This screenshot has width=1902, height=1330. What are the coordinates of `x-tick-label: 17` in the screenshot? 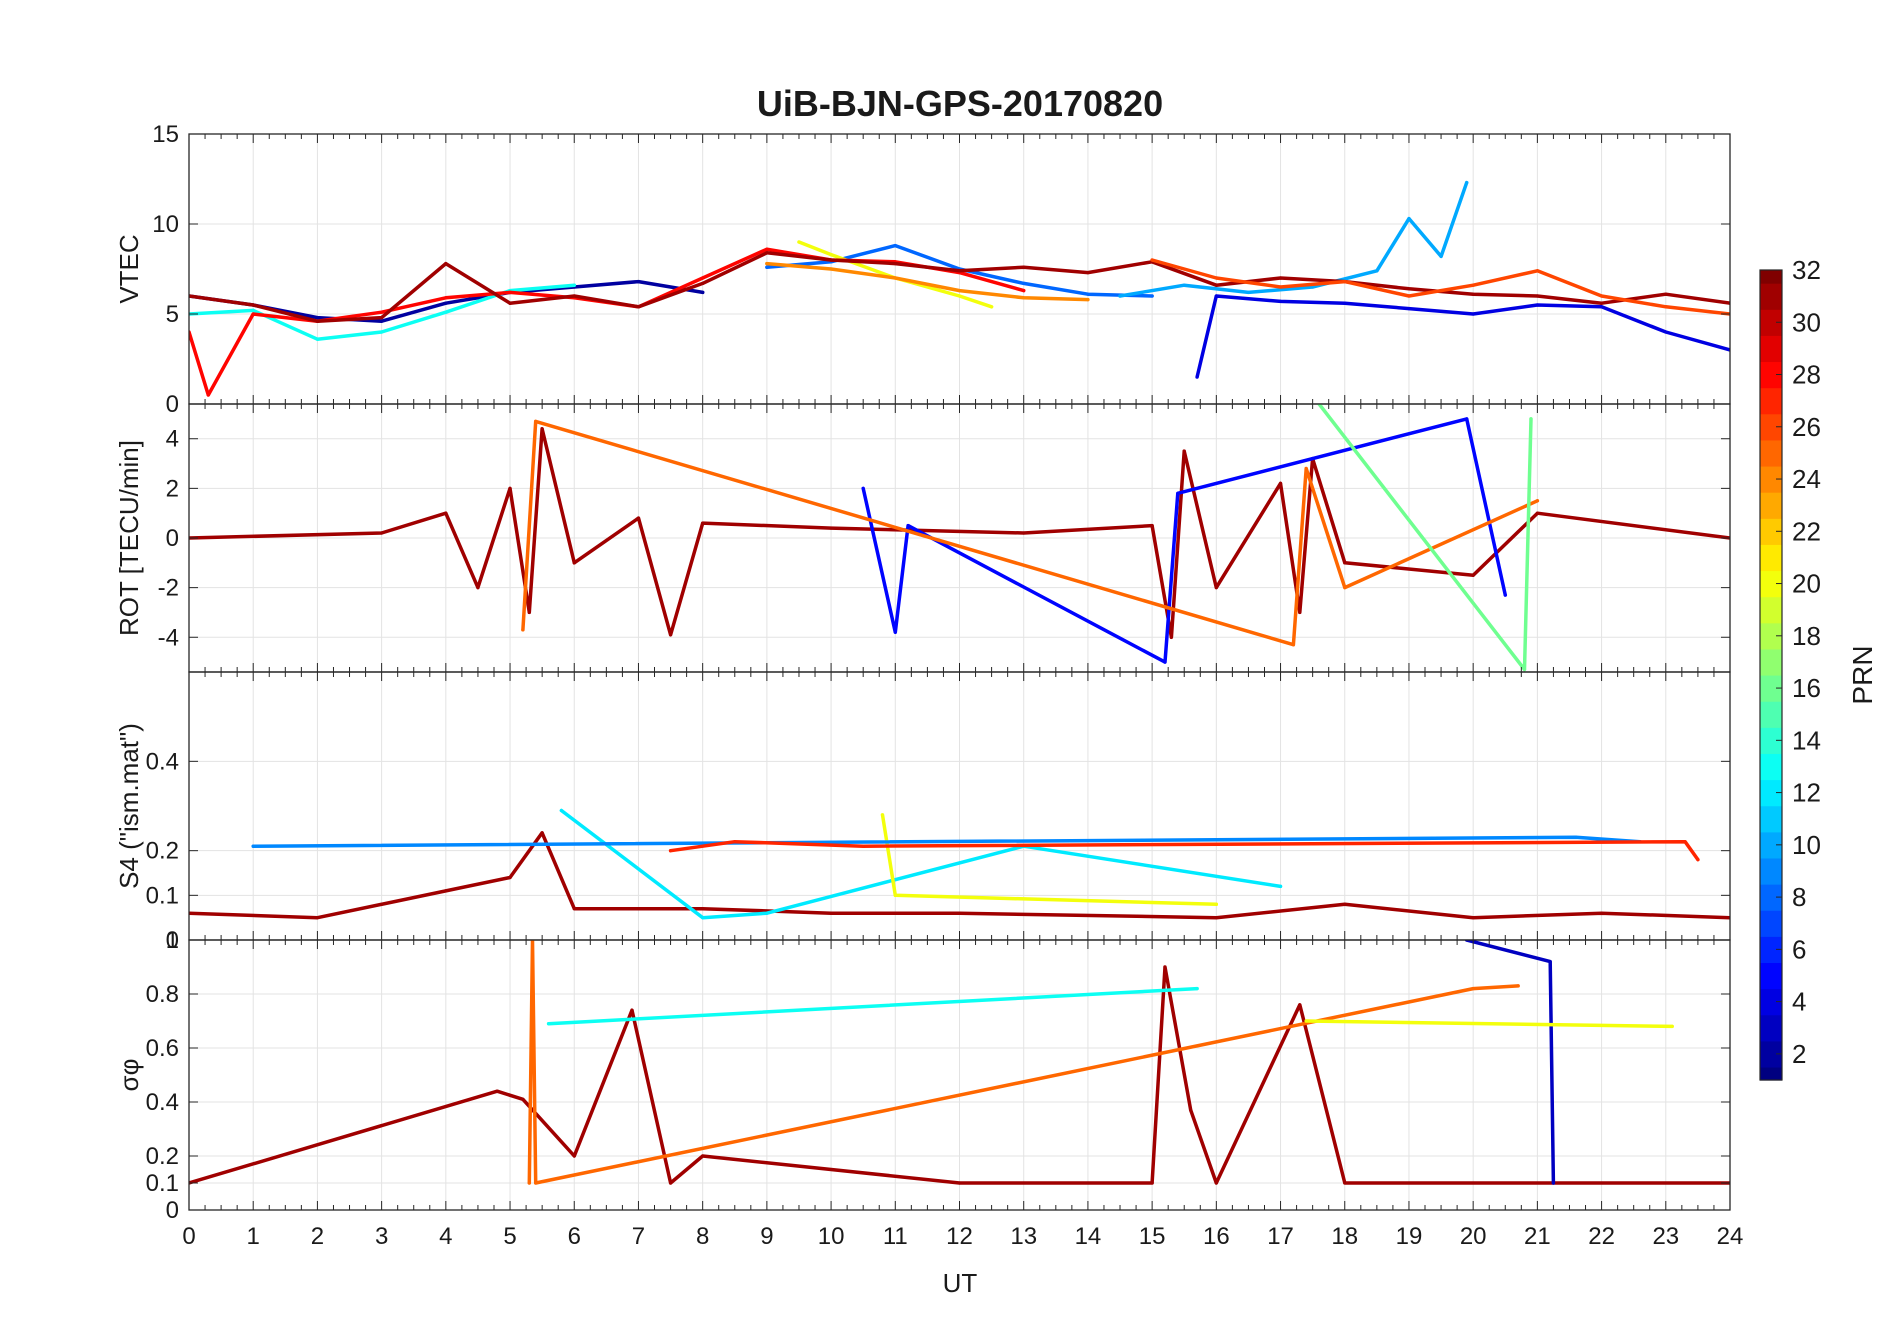 It's located at (1280, 1236).